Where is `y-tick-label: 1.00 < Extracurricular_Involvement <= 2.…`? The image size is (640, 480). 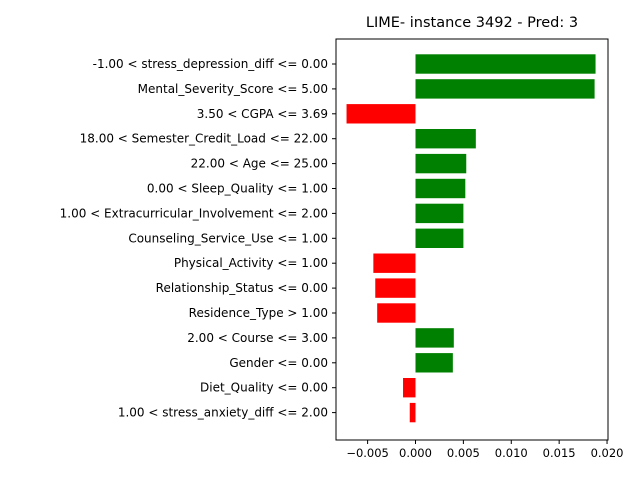
y-tick-label: 1.00 < Extracurricular_Involvement <= 2.… is located at coordinates (194, 213).